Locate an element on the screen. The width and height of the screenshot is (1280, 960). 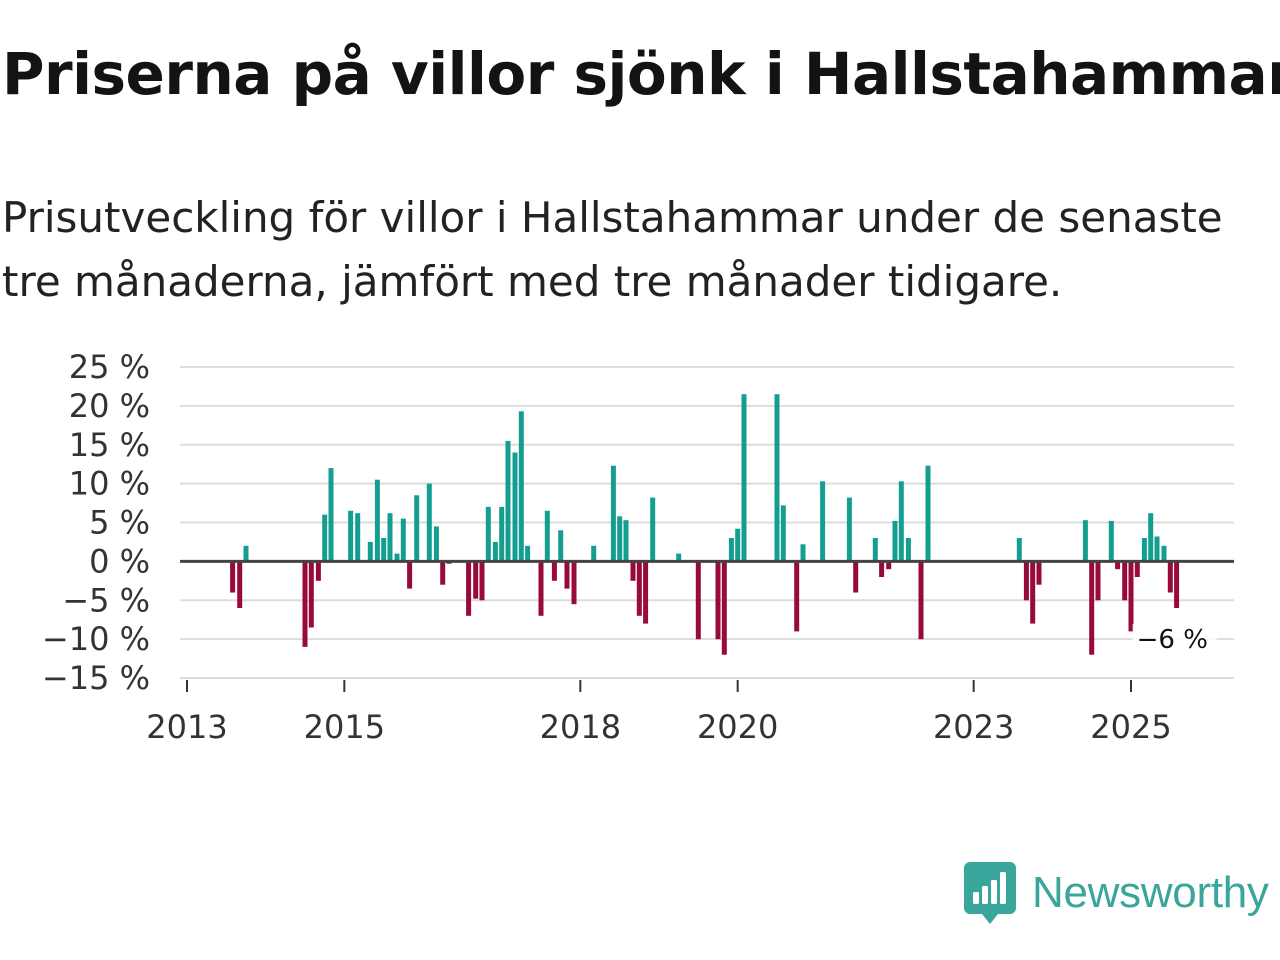
newsworthy-logo: Newsworthy is located at coordinates (1116, 893).